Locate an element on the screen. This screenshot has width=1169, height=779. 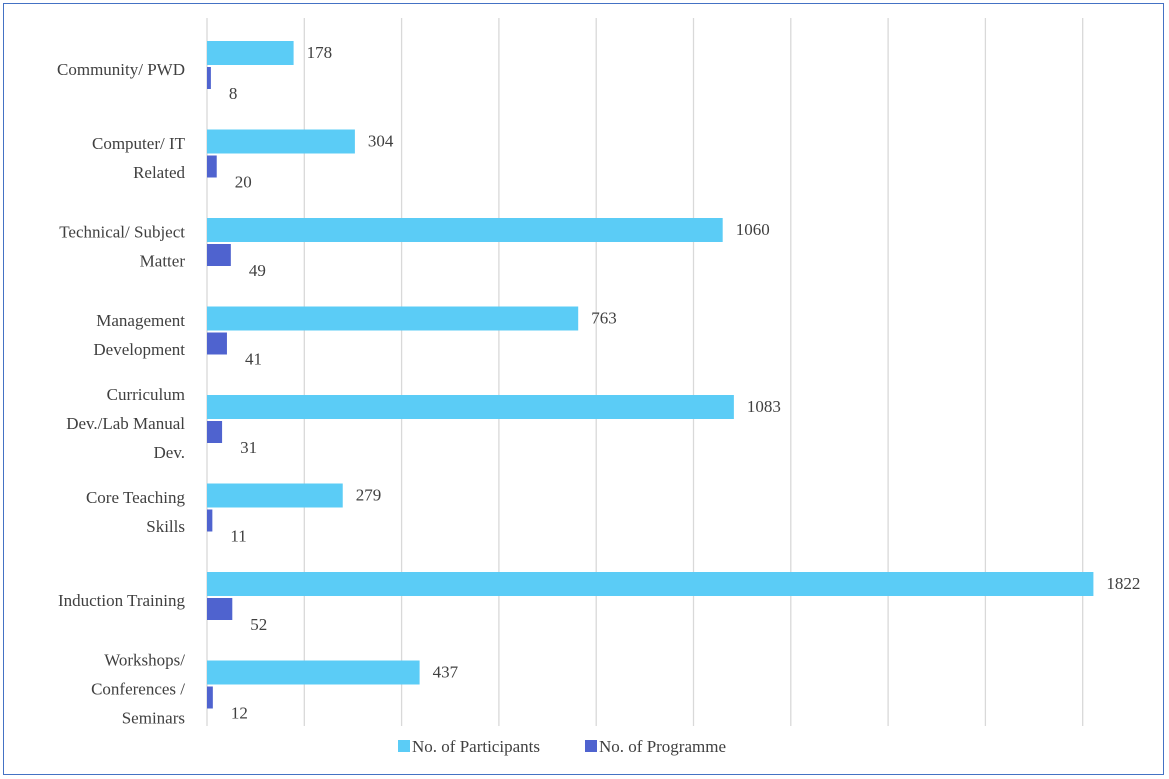
data-label-participants: 1083 is located at coordinates (764, 406).